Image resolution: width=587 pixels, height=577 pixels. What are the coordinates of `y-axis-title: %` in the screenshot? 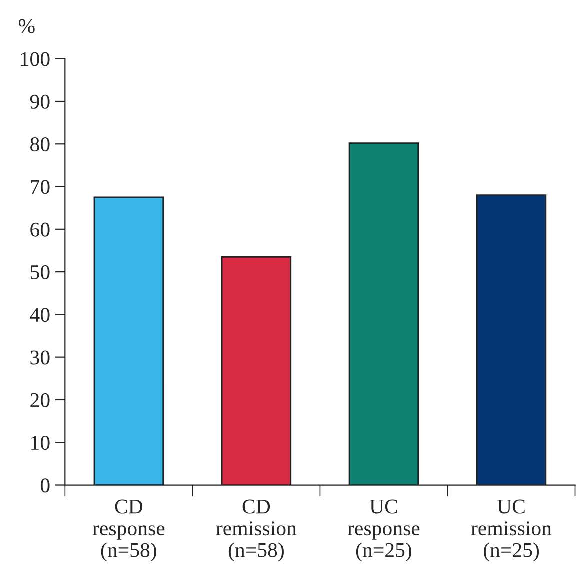 It's located at (26, 26).